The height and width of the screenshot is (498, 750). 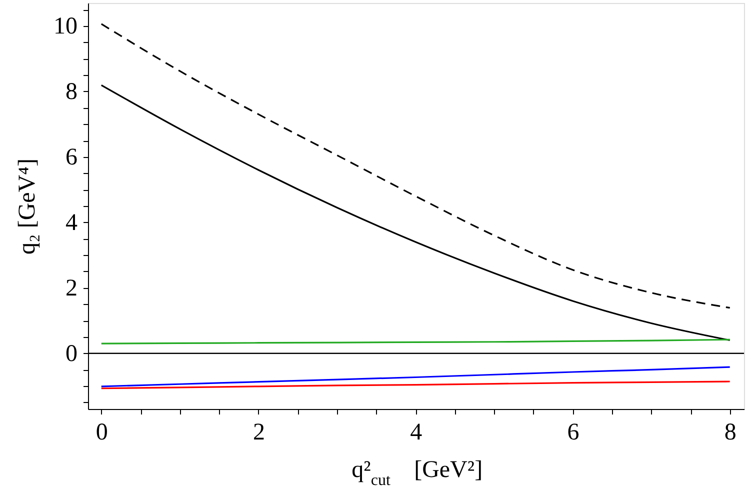 What do you see at coordinates (730, 433) in the screenshot?
I see `x-tick-label: 8` at bounding box center [730, 433].